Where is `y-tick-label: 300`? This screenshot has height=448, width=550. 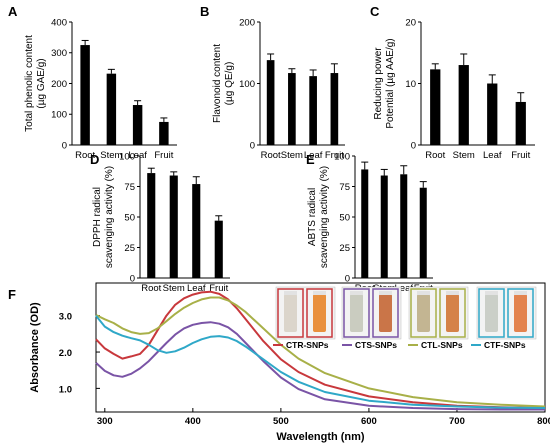
y-tick-label: 300 is located at coordinates (59, 53).